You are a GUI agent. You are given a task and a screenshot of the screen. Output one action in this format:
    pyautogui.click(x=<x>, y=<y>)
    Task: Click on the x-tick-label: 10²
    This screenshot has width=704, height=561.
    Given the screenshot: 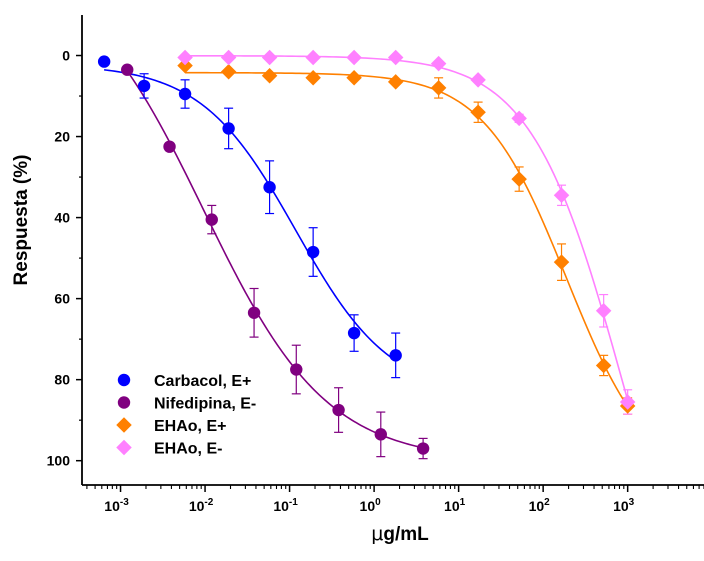 What is the action you would take?
    pyautogui.click(x=540, y=505)
    